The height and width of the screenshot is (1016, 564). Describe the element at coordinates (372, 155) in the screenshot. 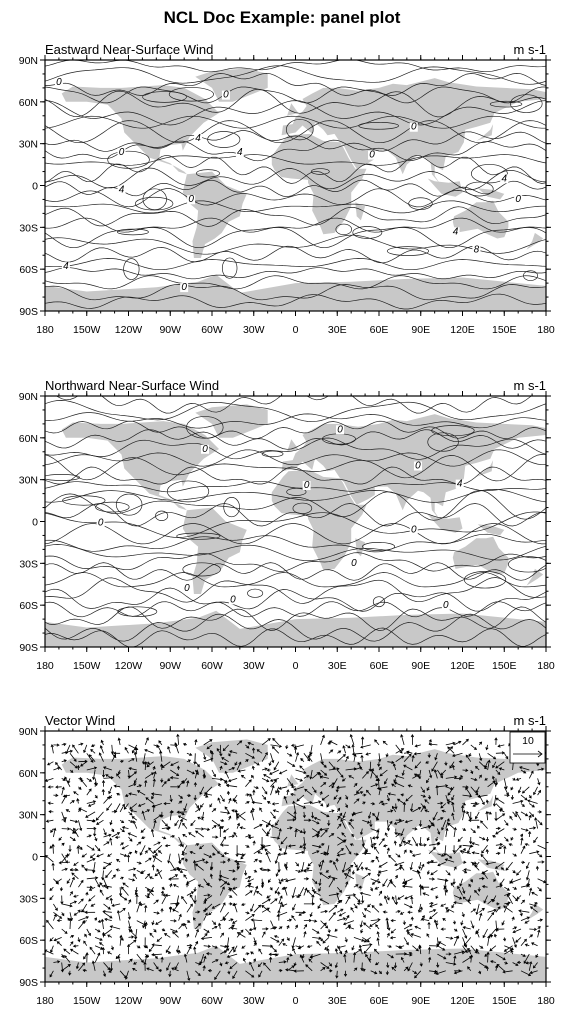

I see `contour-label: 0` at that location.